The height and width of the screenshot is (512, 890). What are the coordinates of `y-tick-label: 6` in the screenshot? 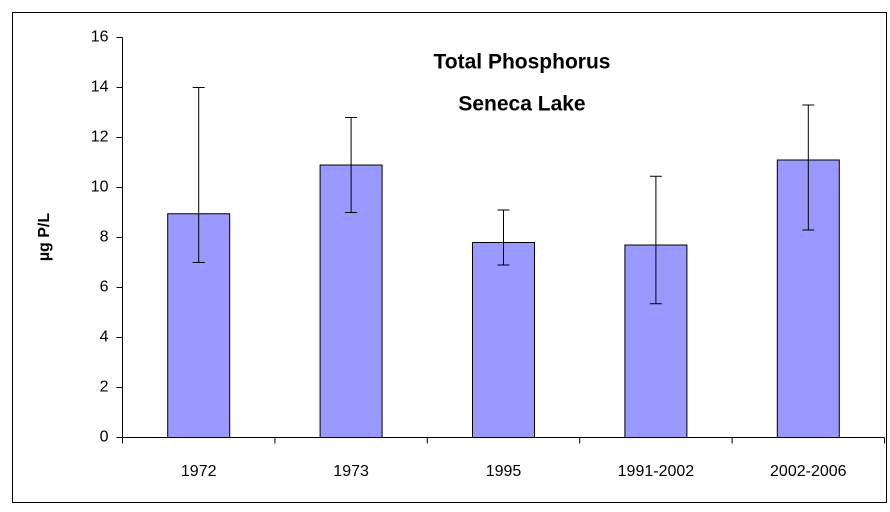 It's located at (104, 287).